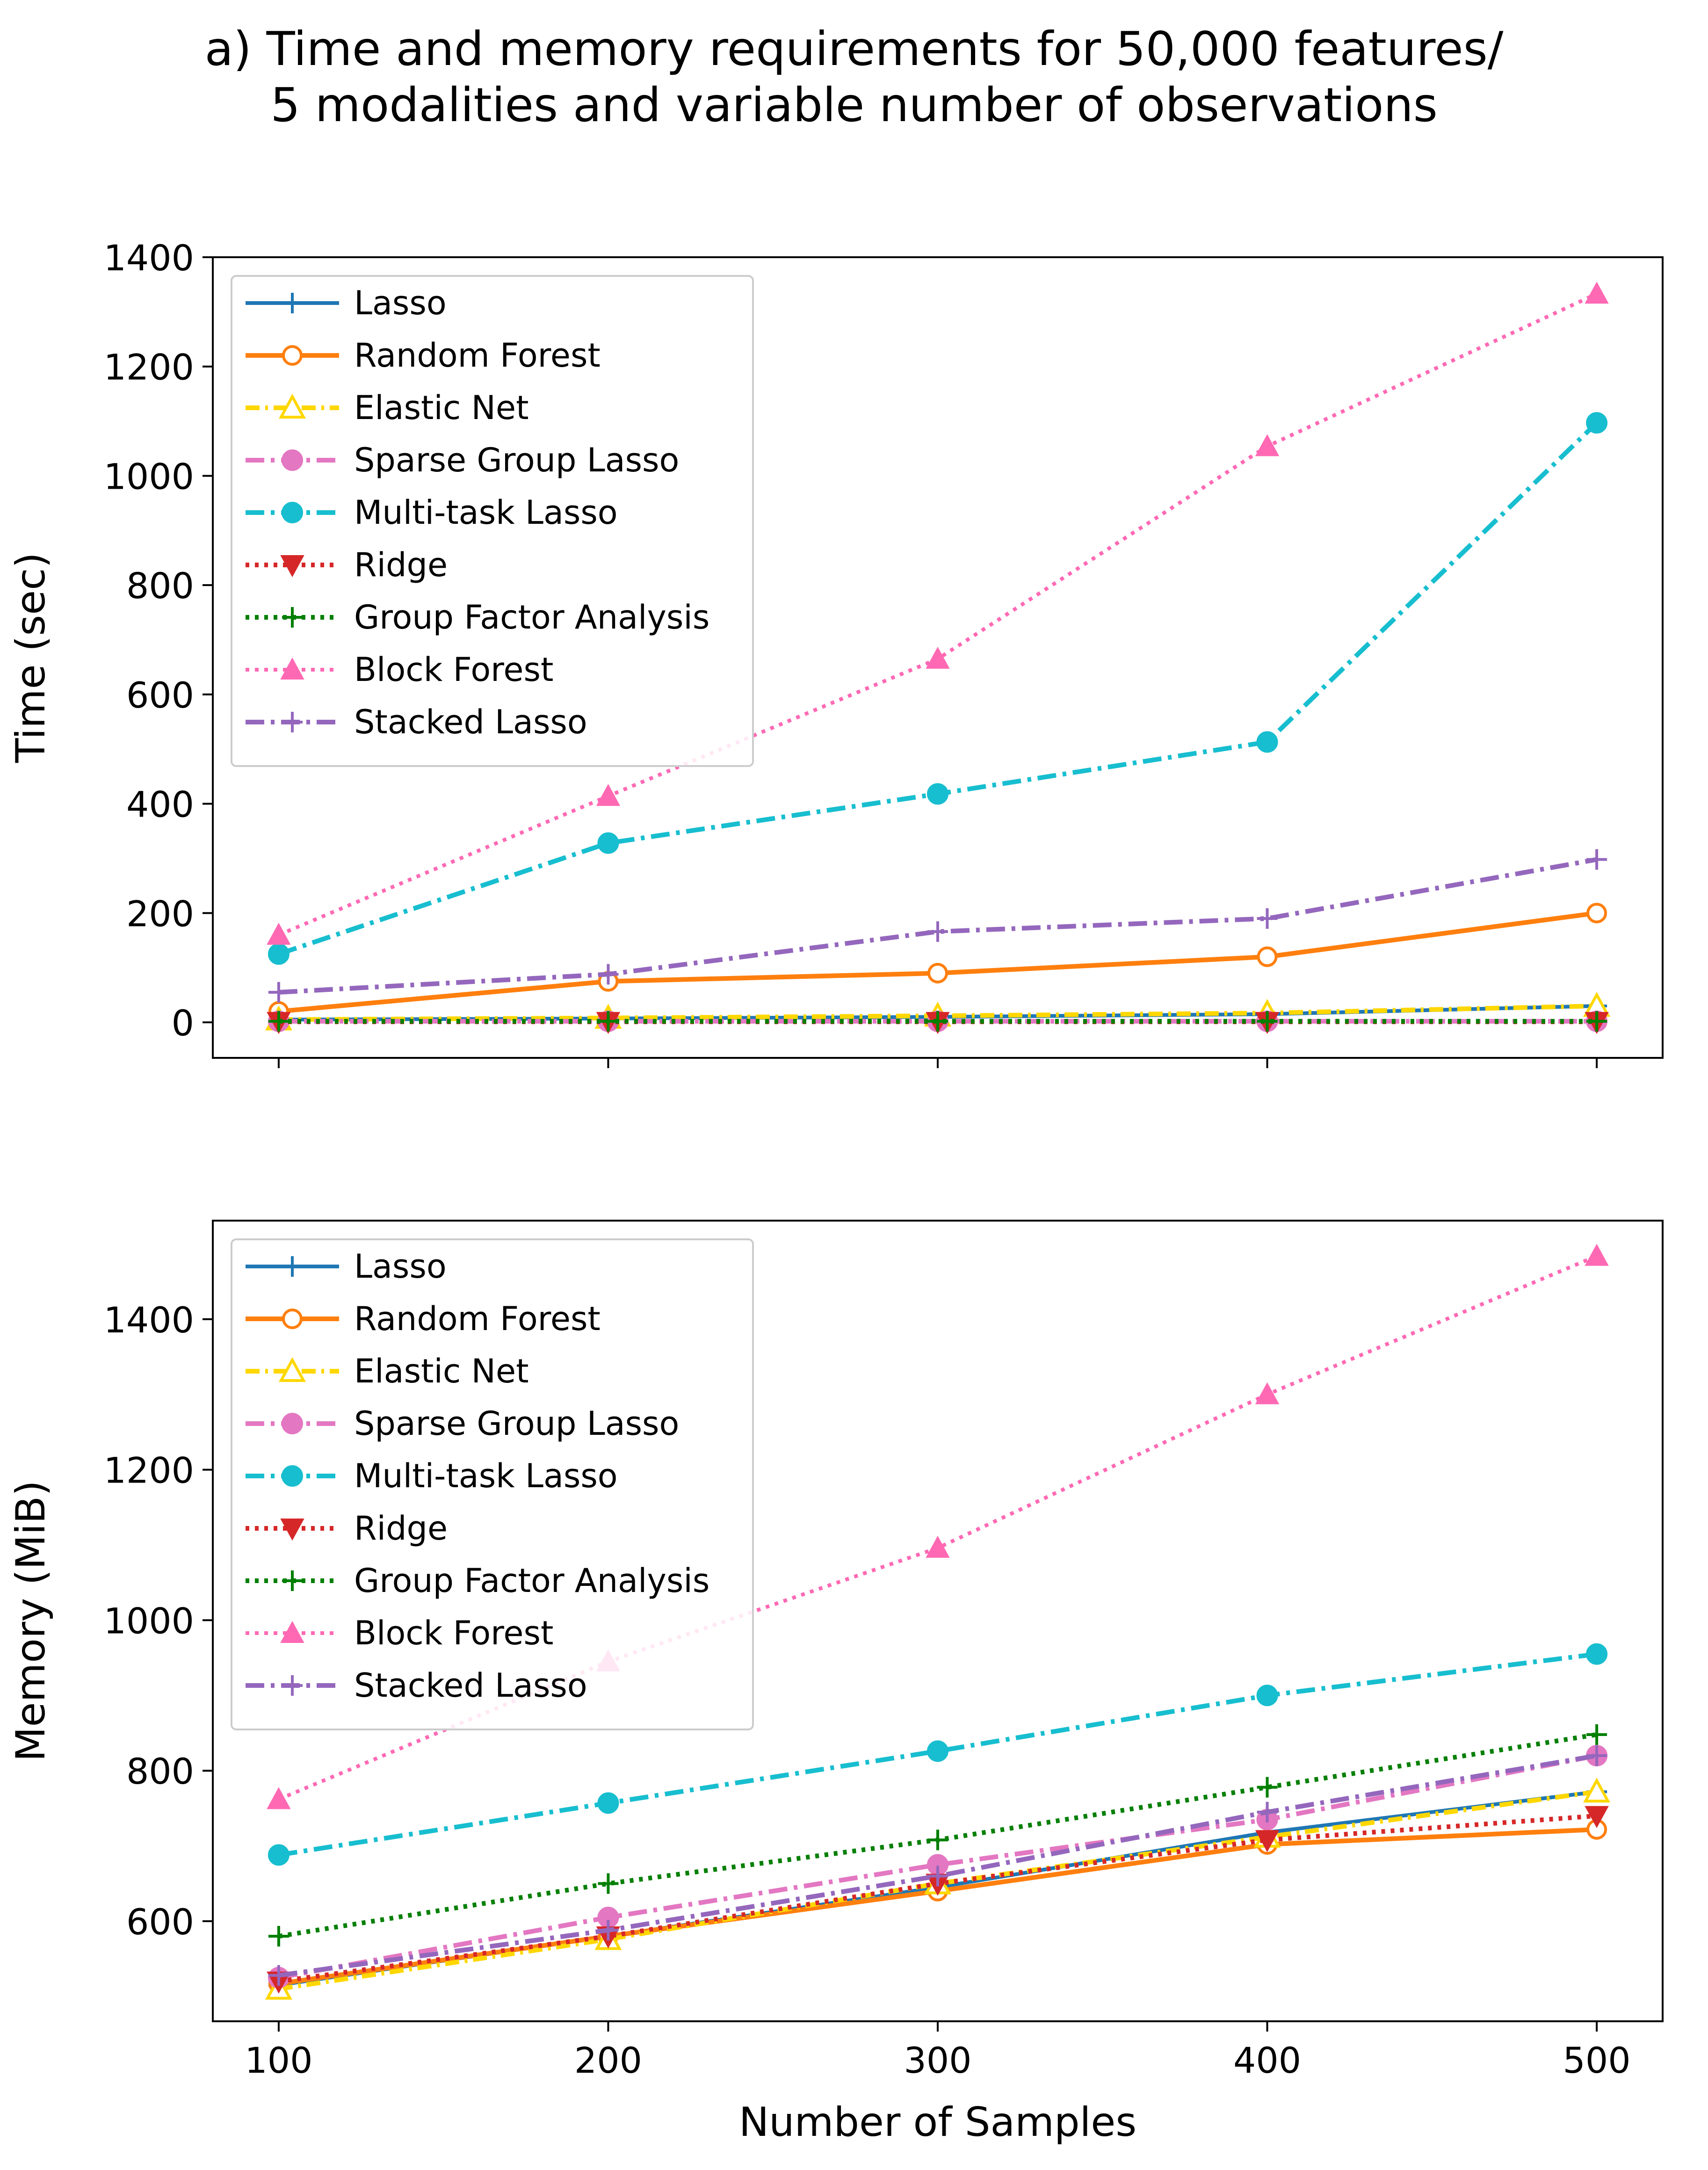 The width and height of the screenshot is (1708, 2170). What do you see at coordinates (453, 1633) in the screenshot?
I see `memory-legend-label-block-forest: Block Forest` at bounding box center [453, 1633].